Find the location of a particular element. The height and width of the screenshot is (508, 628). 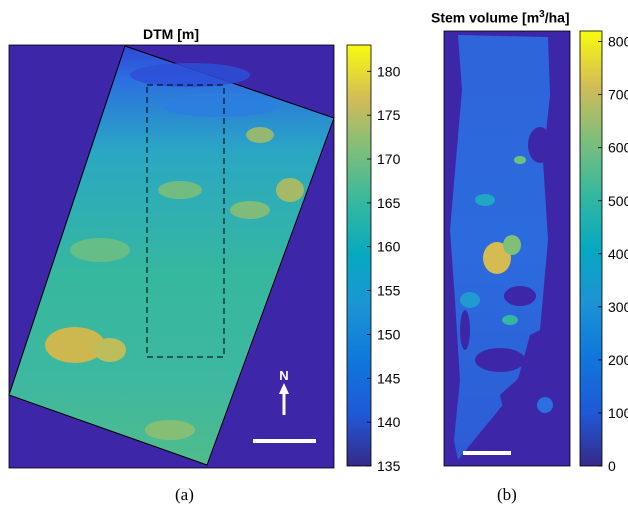

stem-colorbar-tick-label: 300 is located at coordinates (618, 307).